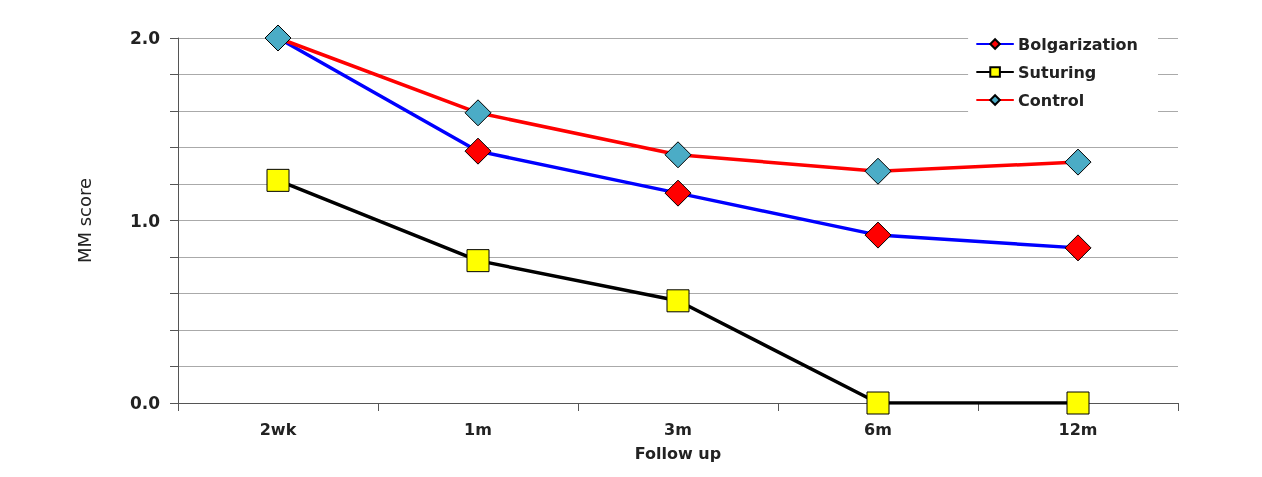 This screenshot has height=477, width=1262. Describe the element at coordinates (1078, 429) in the screenshot. I see `x-tick-label: 12m` at that location.